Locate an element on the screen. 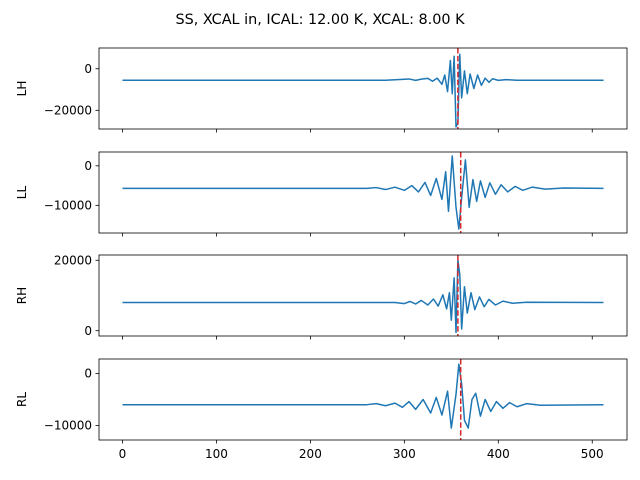 The height and width of the screenshot is (480, 640). ylabel-lh: LH is located at coordinates (22, 89).